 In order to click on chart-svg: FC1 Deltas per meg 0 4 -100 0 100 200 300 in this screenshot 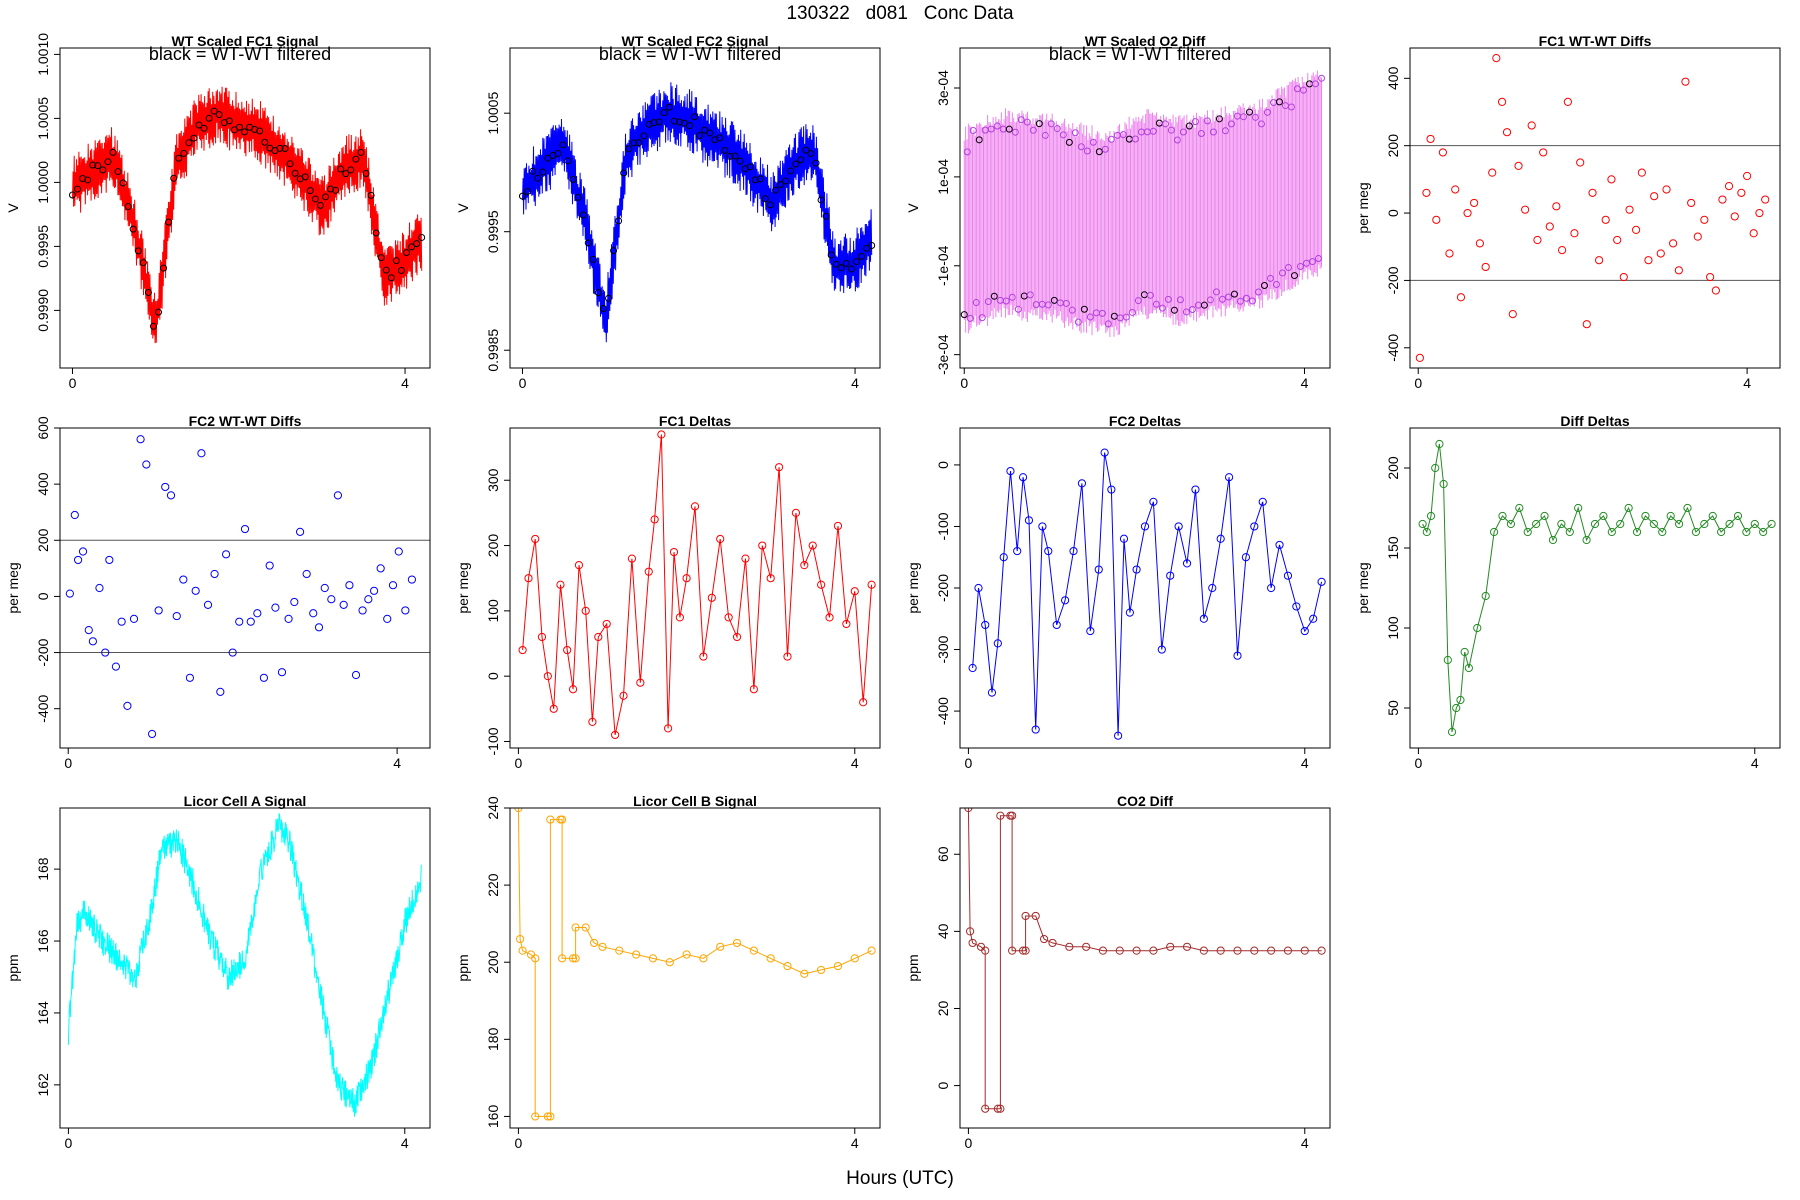, I will do `click(668, 592)`.